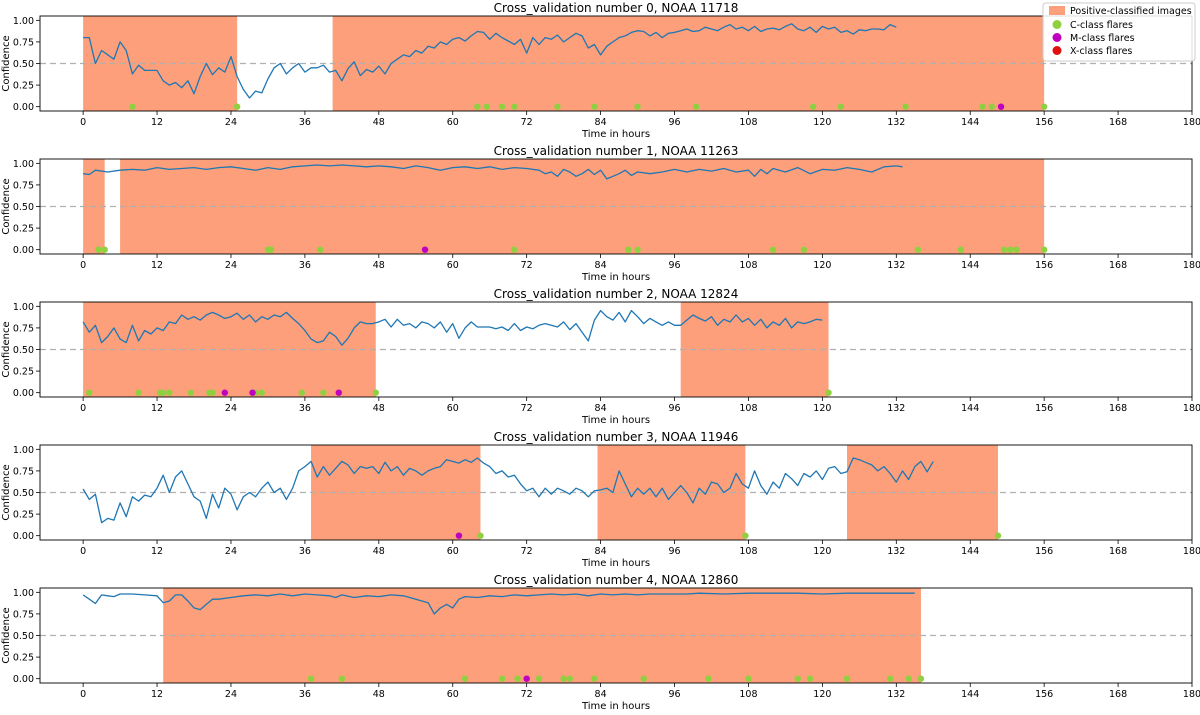  I want to click on y-tick-label: 1.00, so click(23, 450).